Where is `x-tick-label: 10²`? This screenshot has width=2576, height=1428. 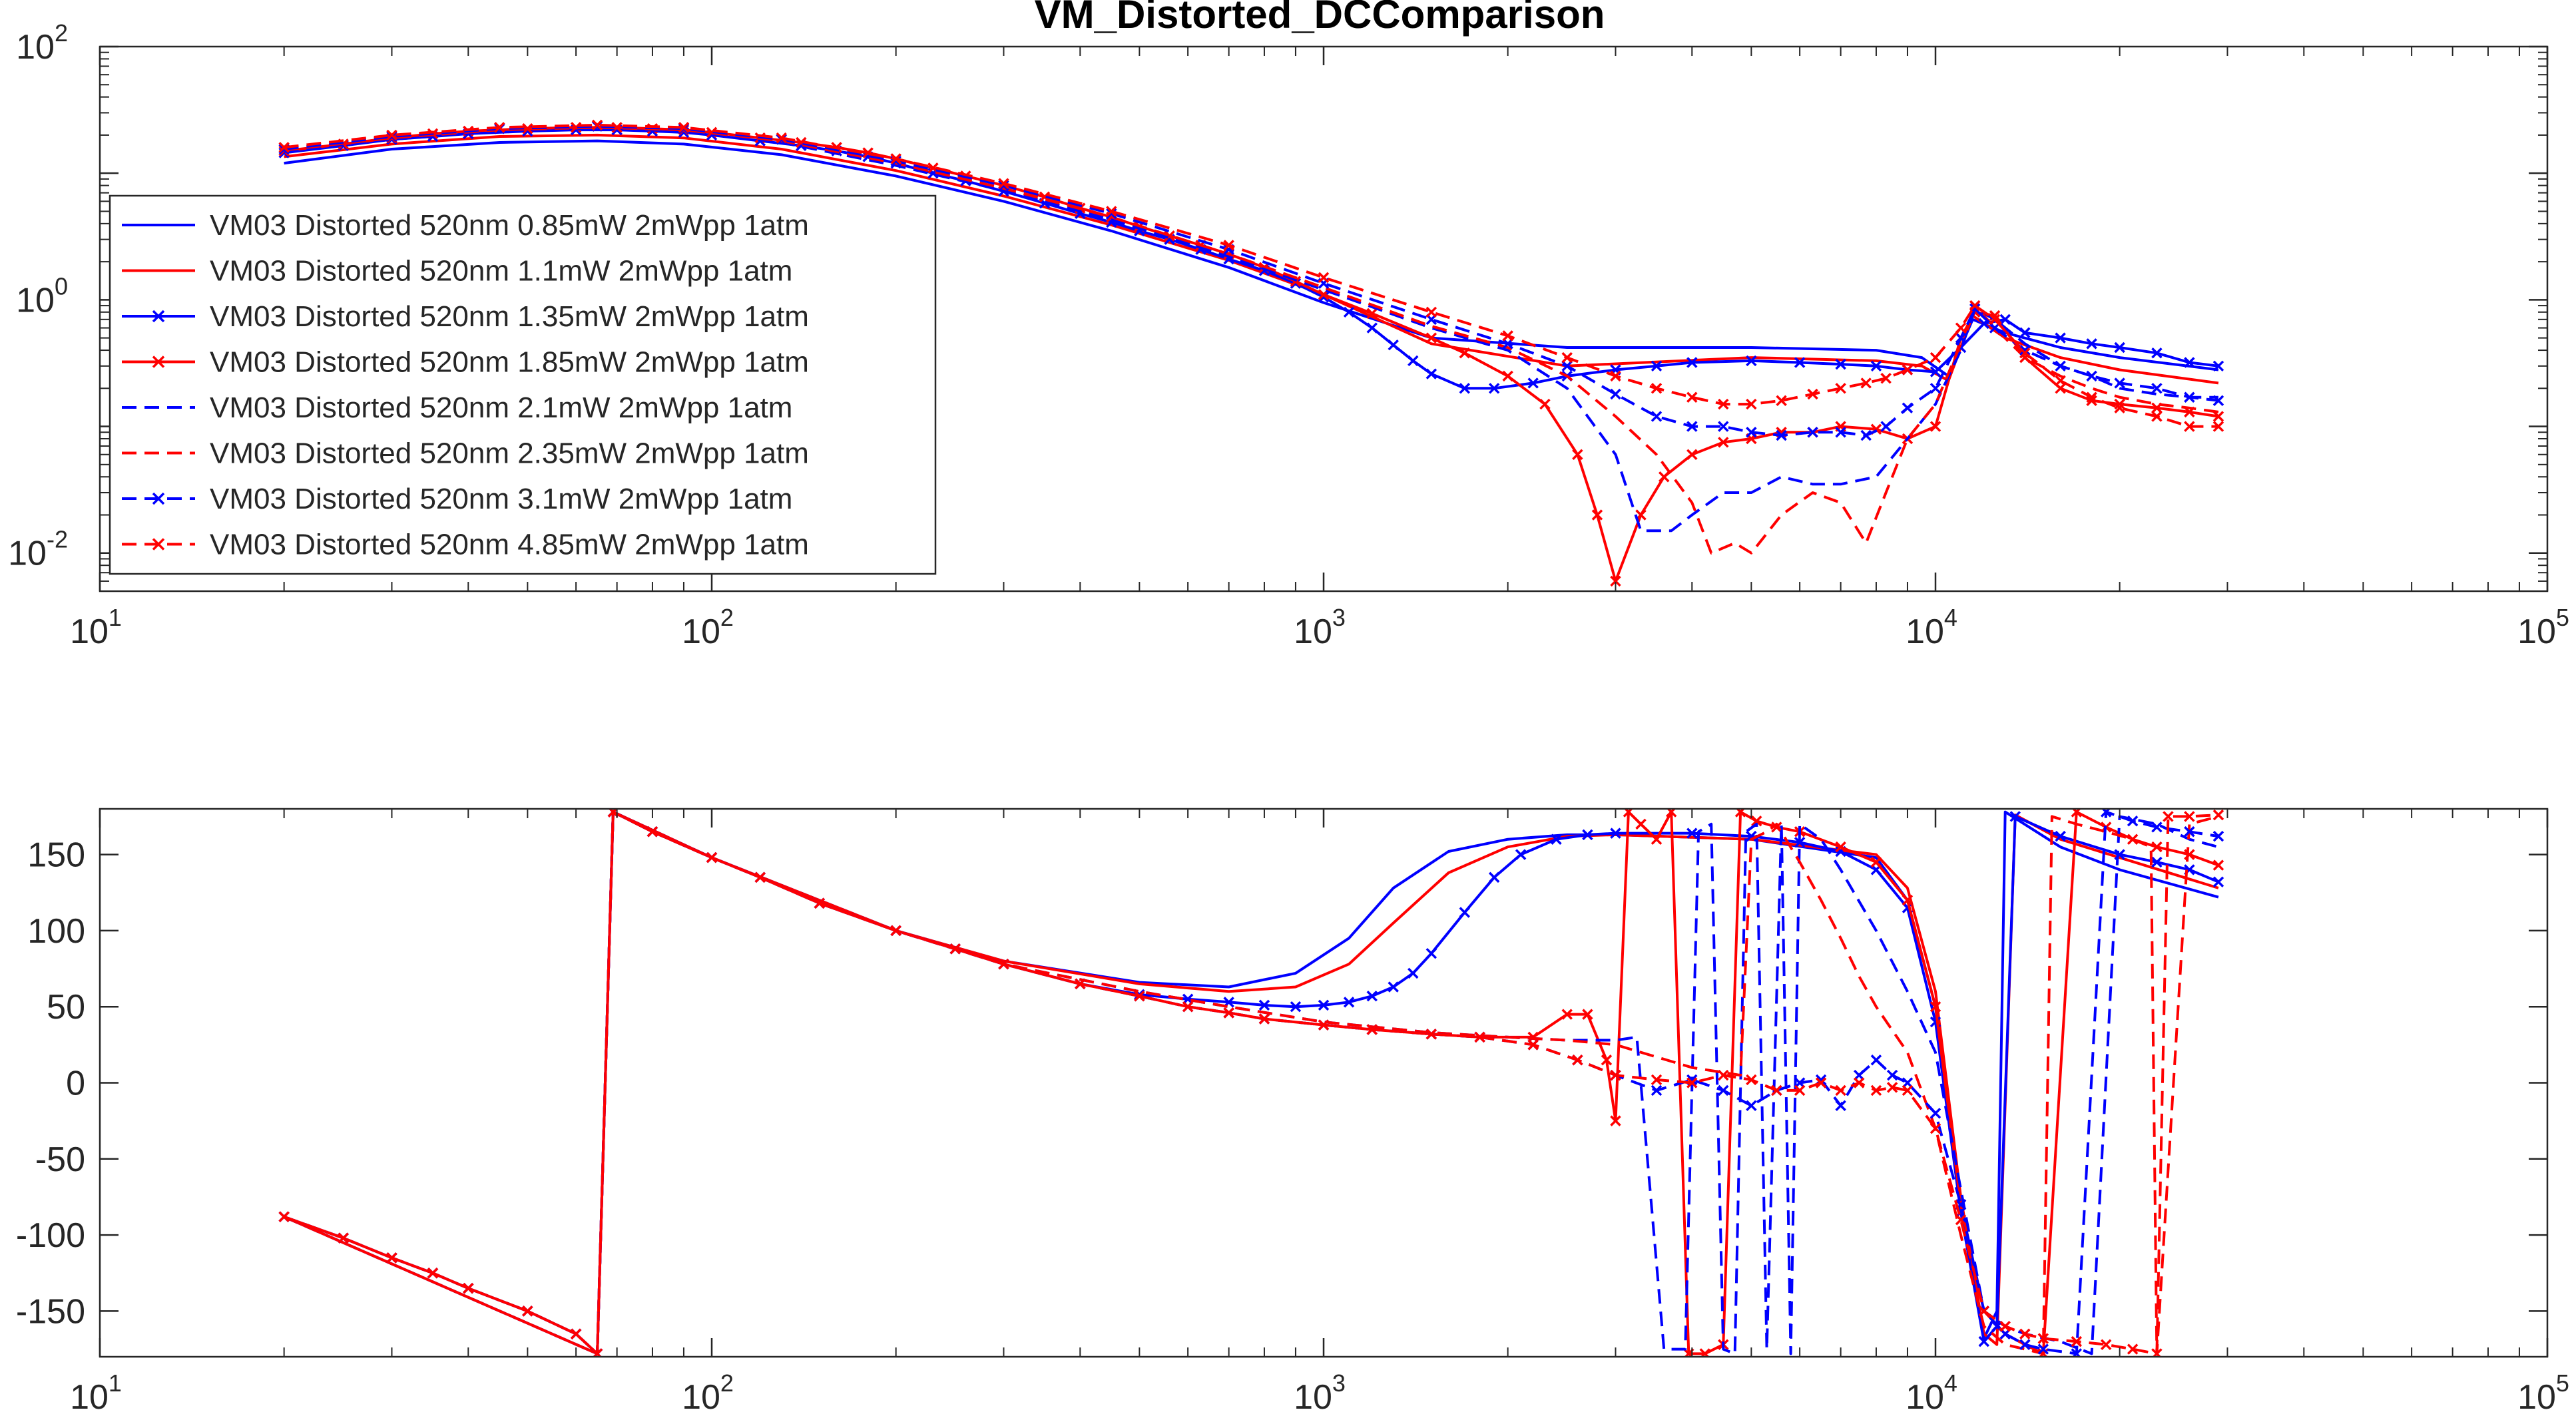
x-tick-label: 10² is located at coordinates (708, 1393).